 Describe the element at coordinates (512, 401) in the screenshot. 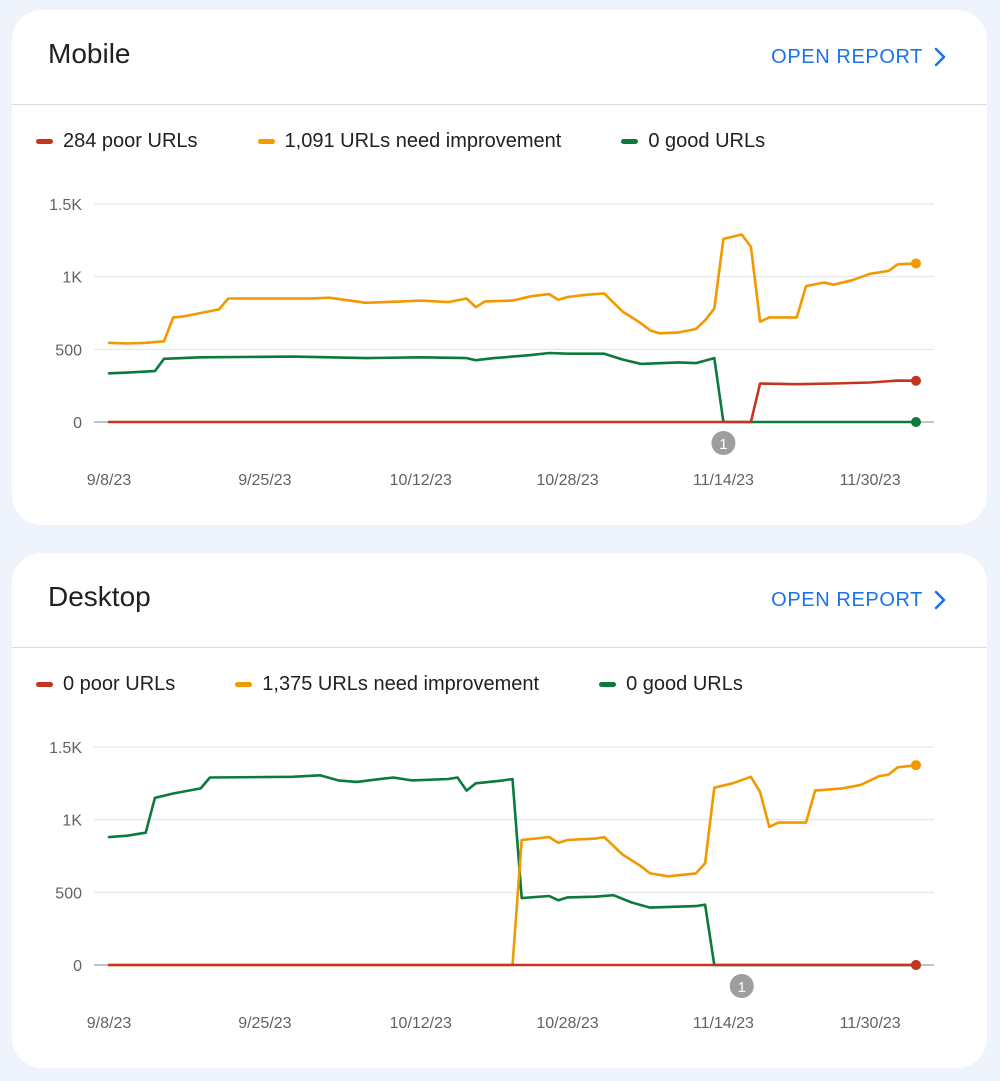

I see `series-line-poor` at that location.